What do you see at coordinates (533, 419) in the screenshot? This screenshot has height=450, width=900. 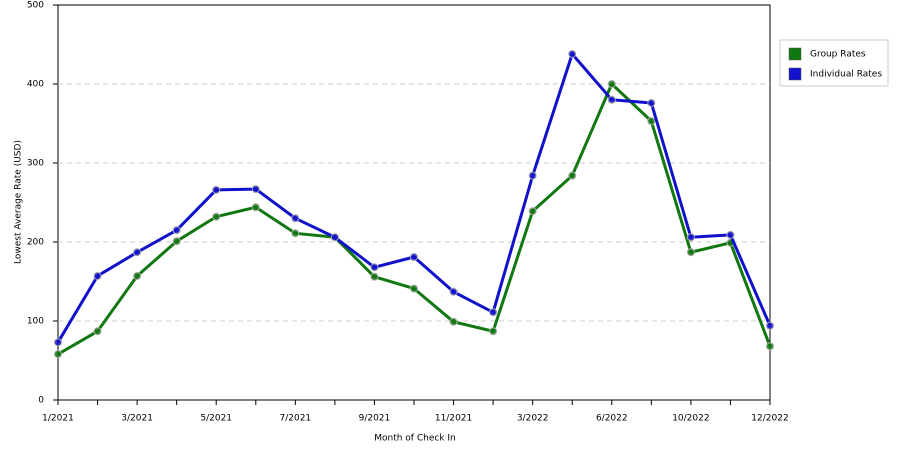 I see `x-tick-label: 3/2022` at bounding box center [533, 419].